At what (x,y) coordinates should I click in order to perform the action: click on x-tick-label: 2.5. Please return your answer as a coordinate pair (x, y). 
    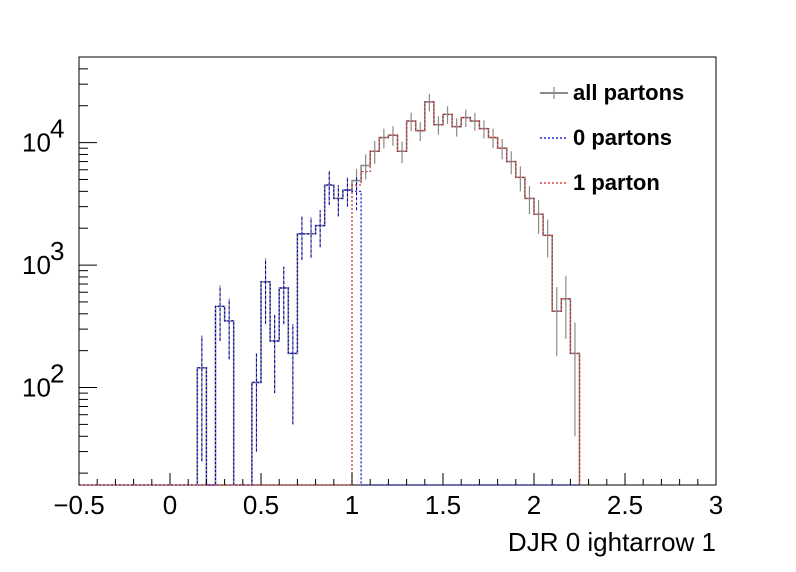
    Looking at the image, I should click on (625, 505).